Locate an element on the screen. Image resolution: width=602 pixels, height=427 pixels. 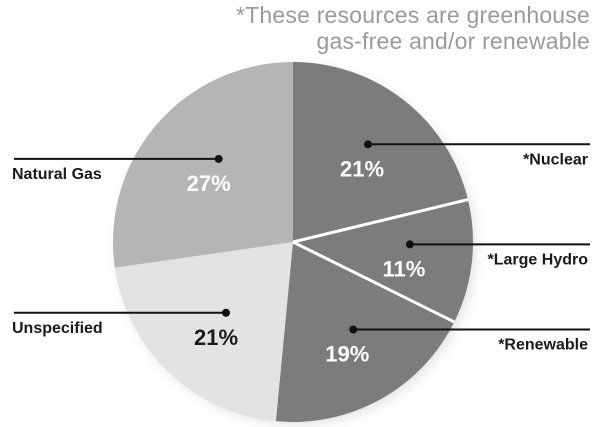
category-label-renewable: *Renewable is located at coordinates (543, 345).